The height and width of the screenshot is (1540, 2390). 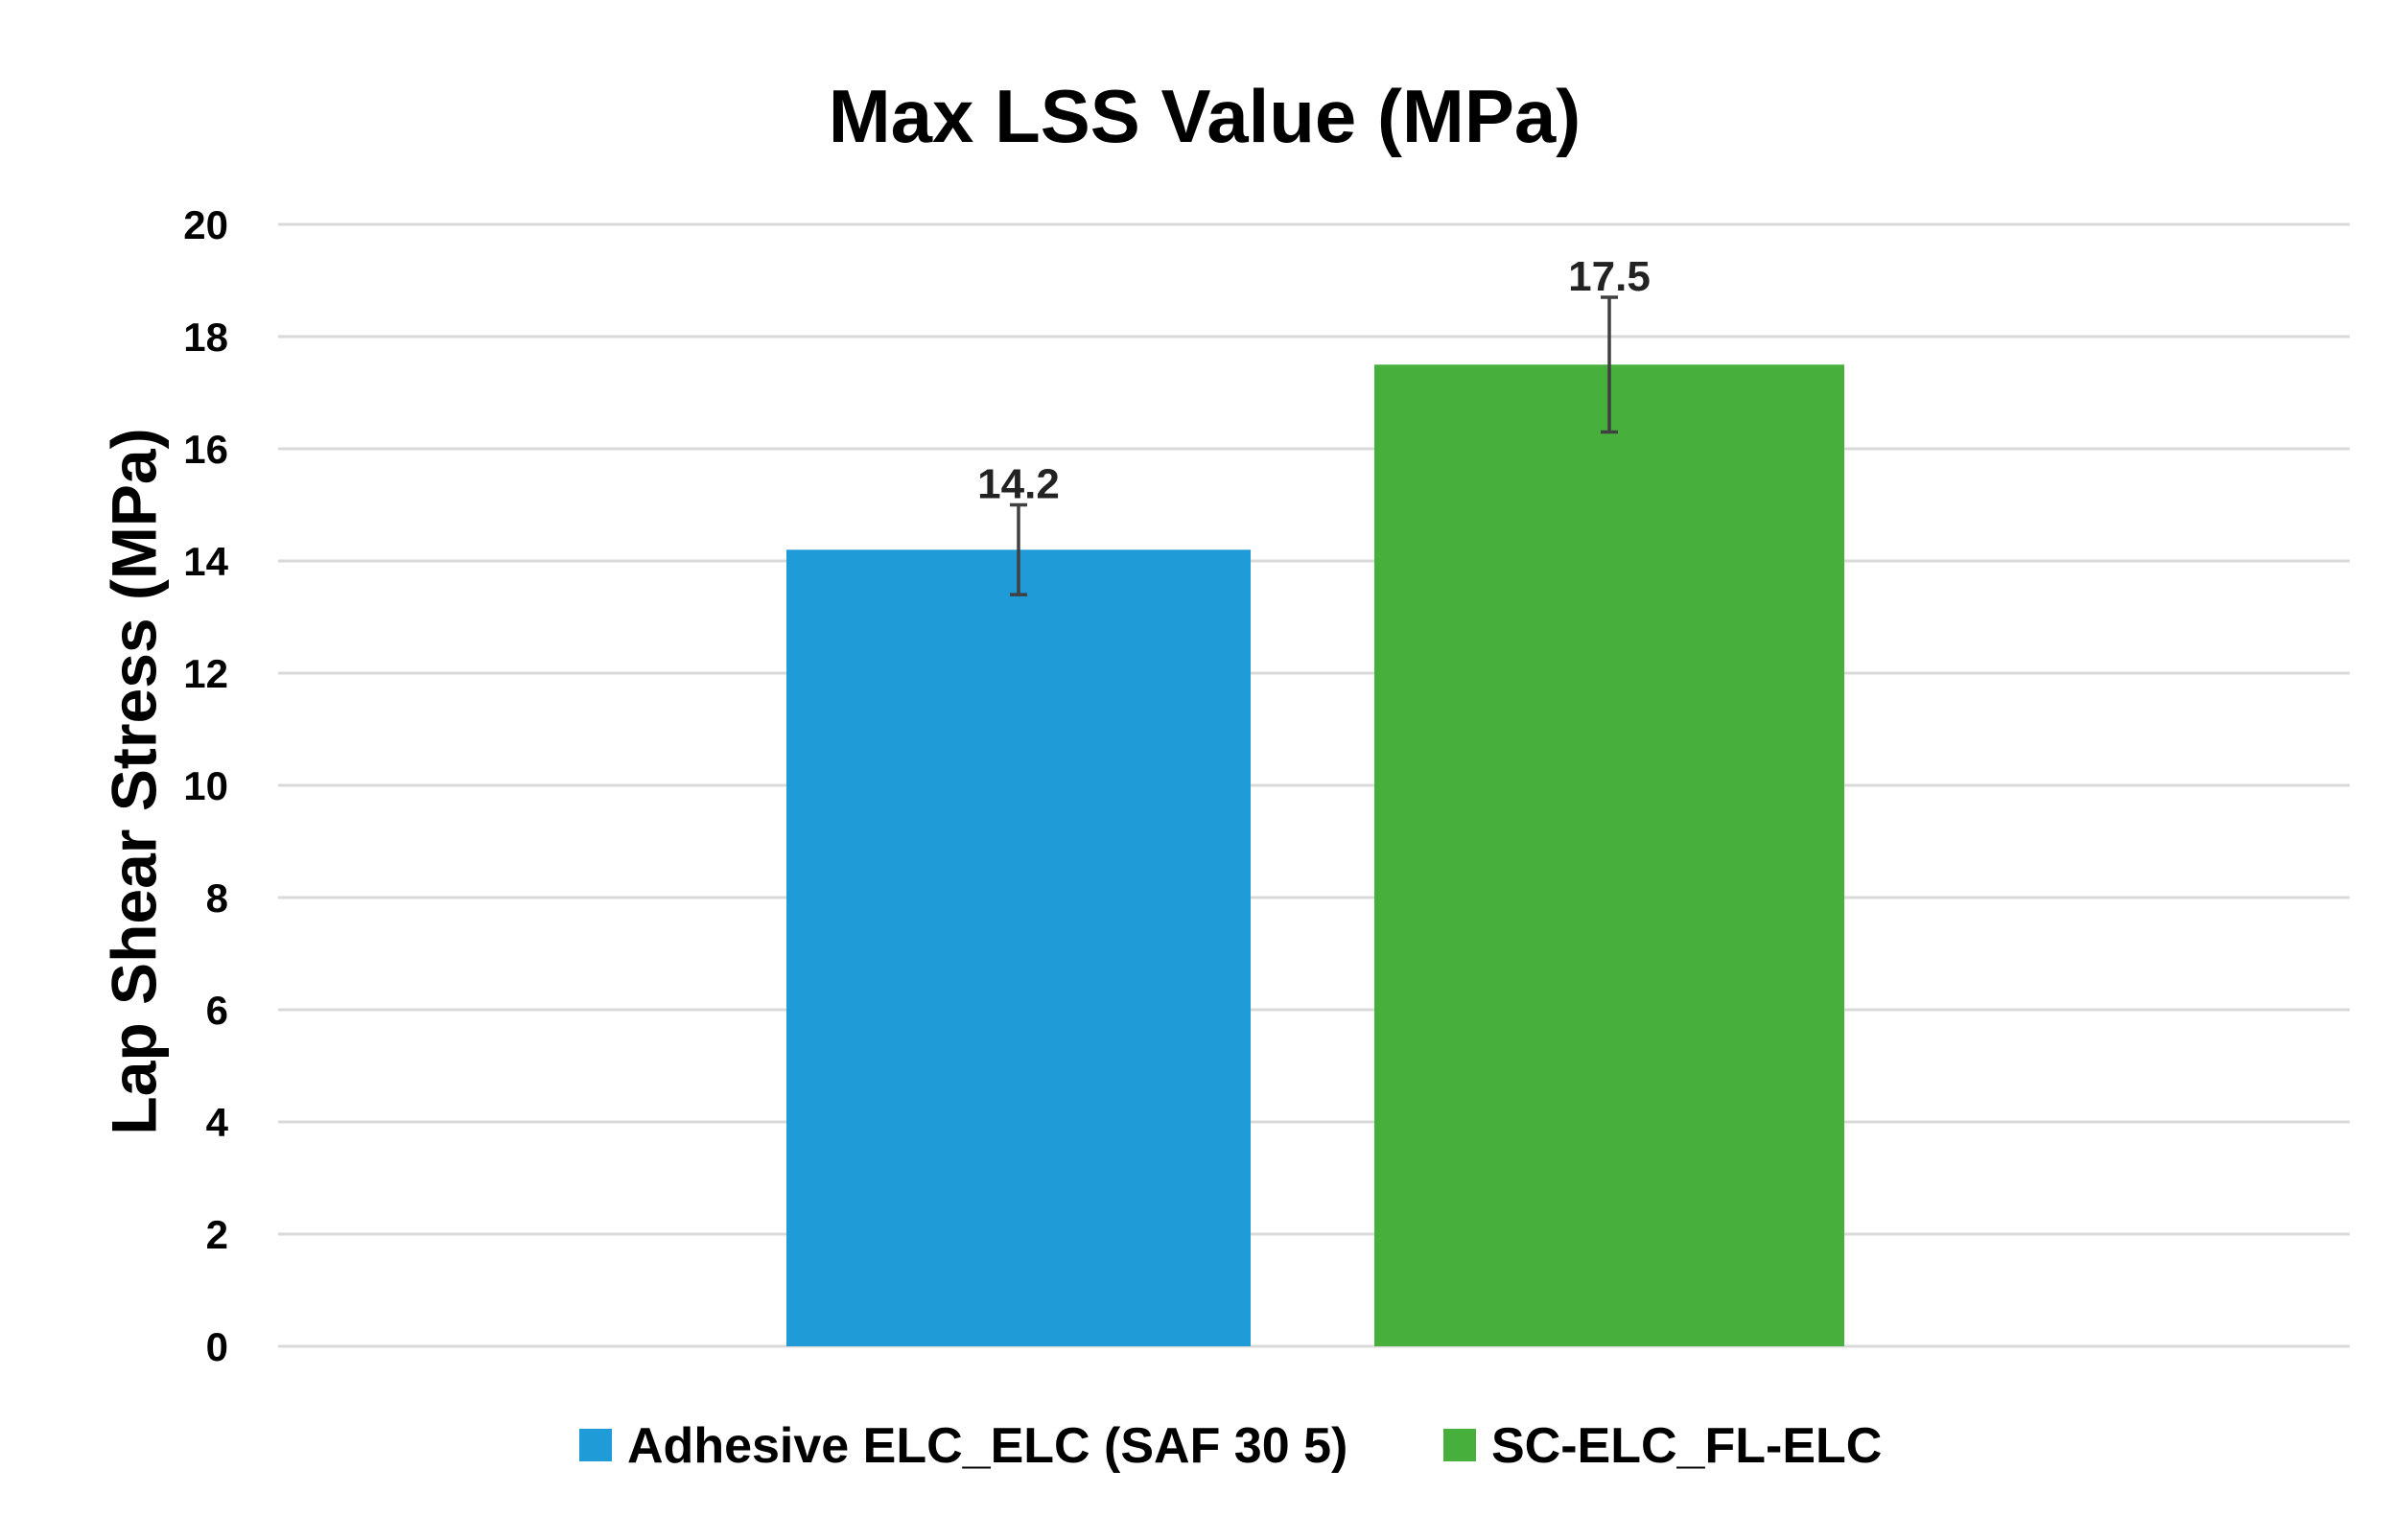 I want to click on legend: Adhesive ELC_ELC (SAF 30 5) SC-ELC_FL-ELC, so click(x=1230, y=1446).